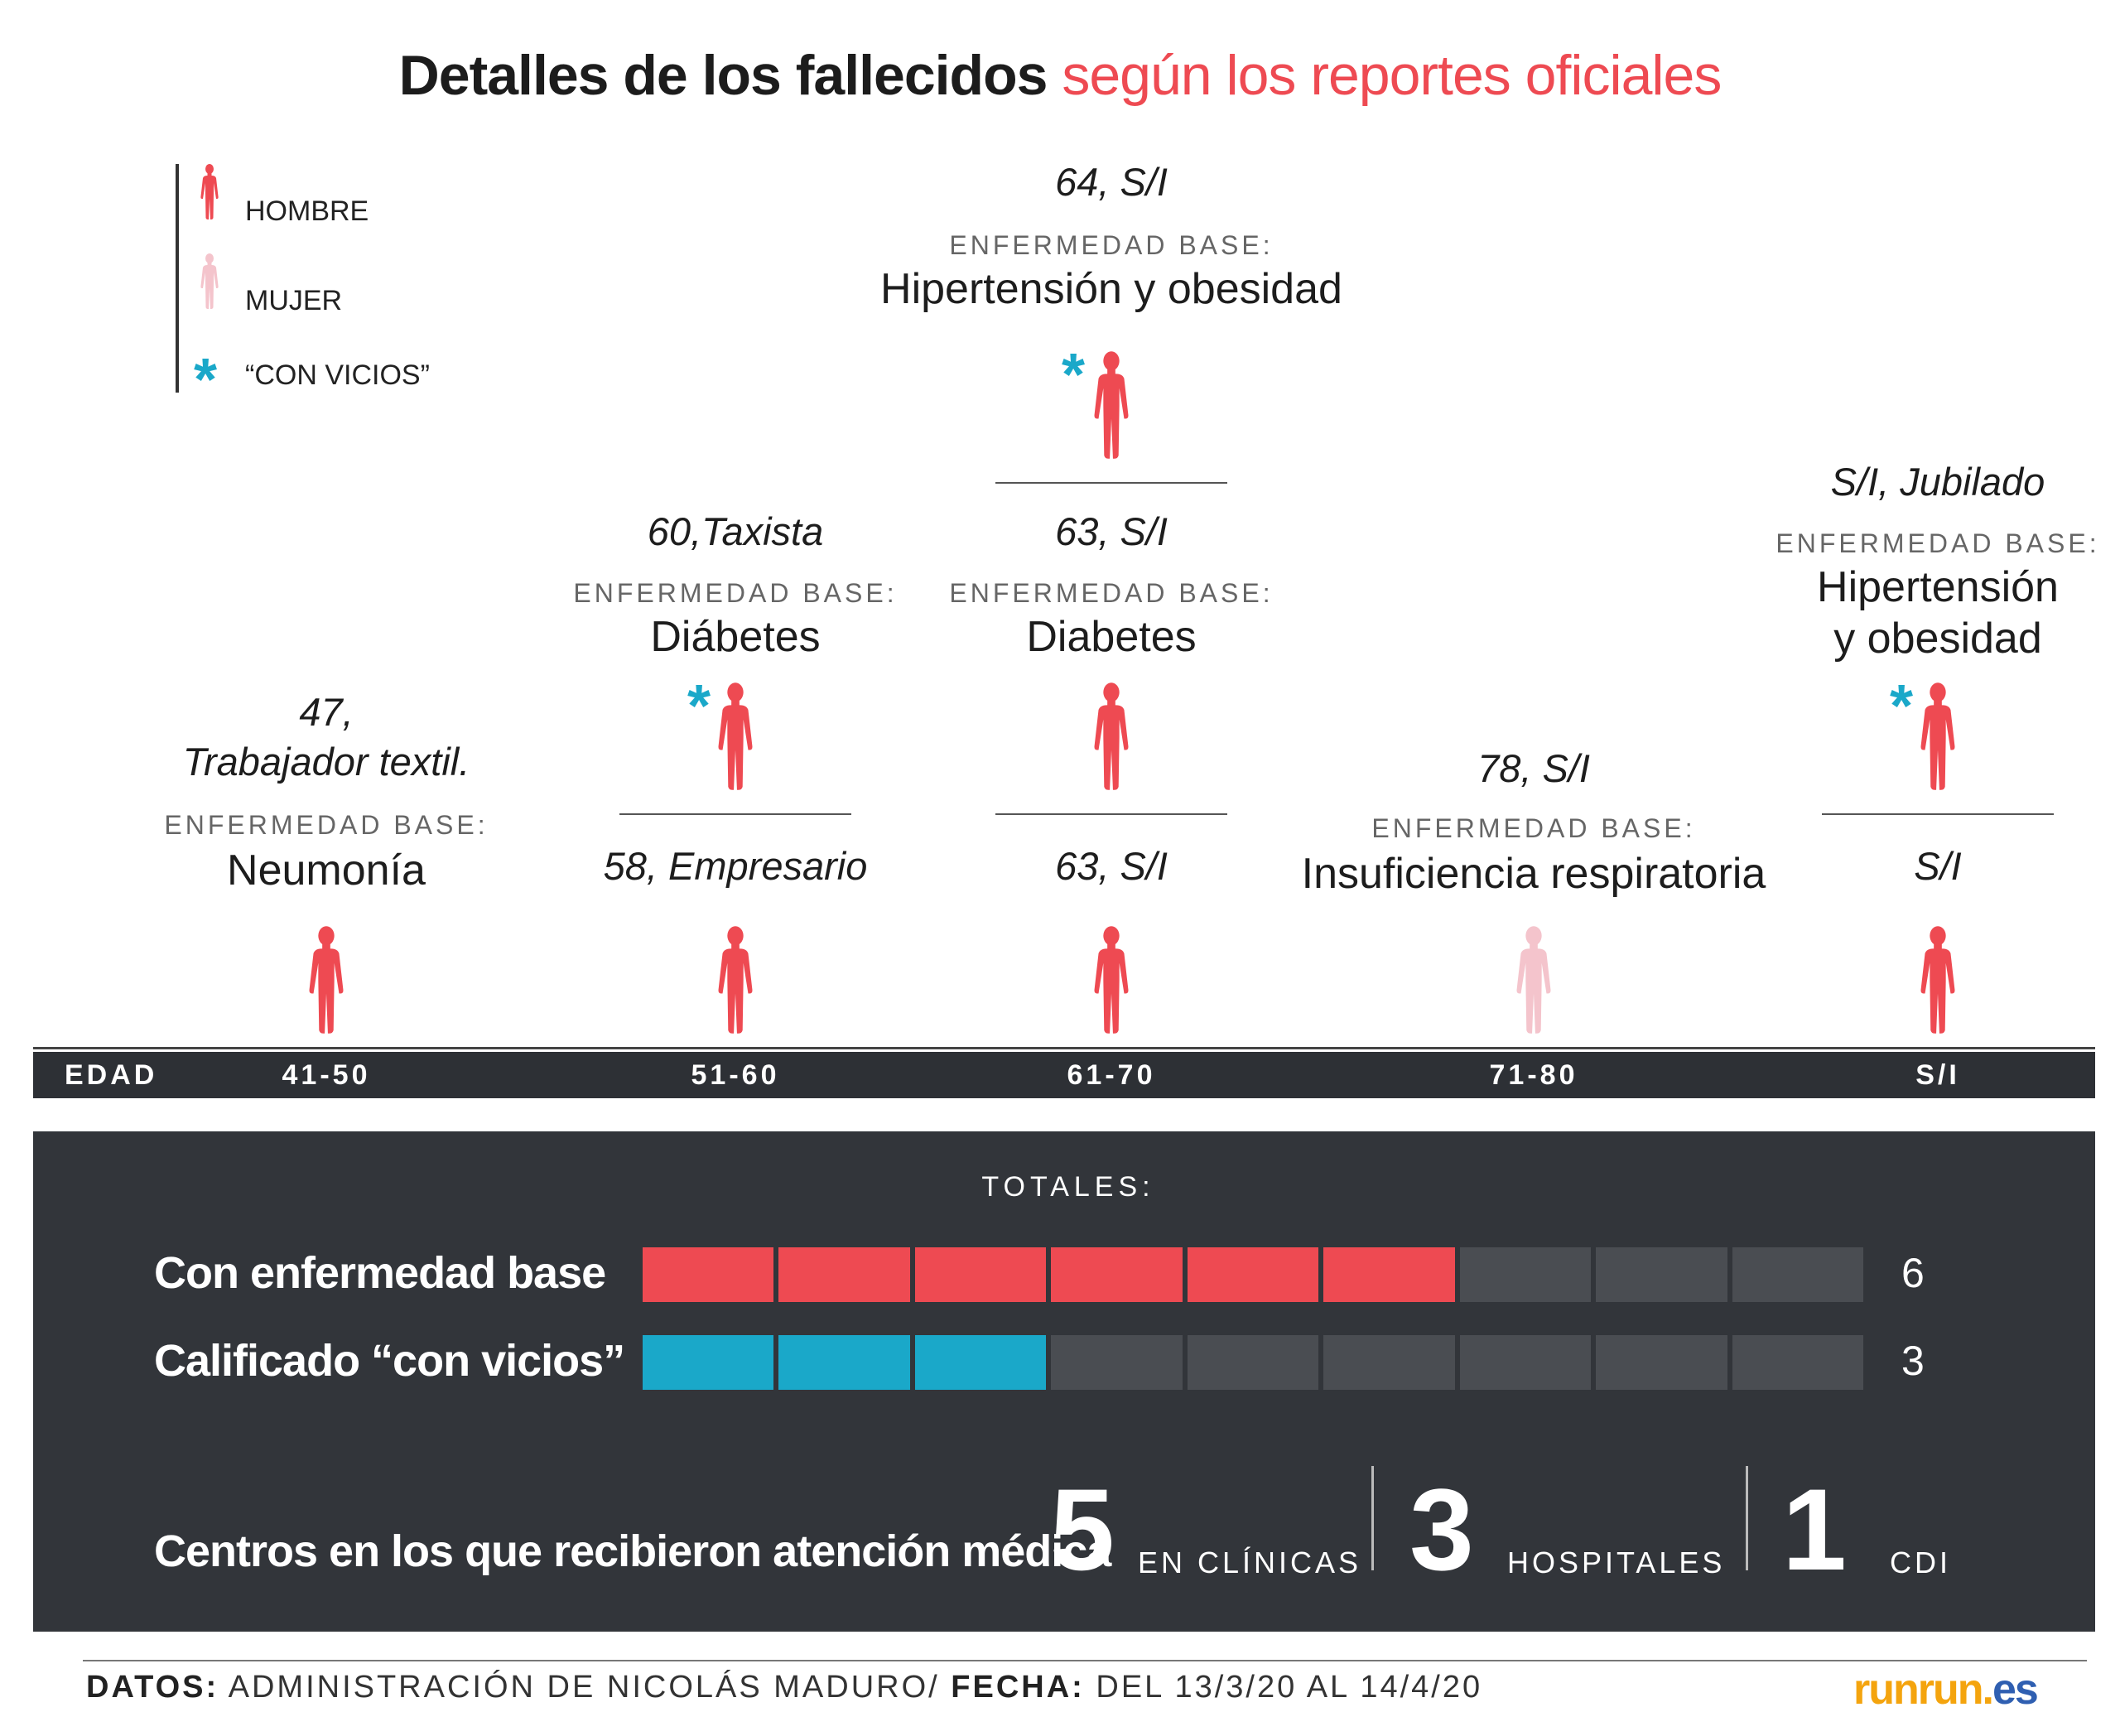  What do you see at coordinates (1250, 1563) in the screenshot?
I see `centros-clinicas-label: EN CLÍNICAS` at bounding box center [1250, 1563].